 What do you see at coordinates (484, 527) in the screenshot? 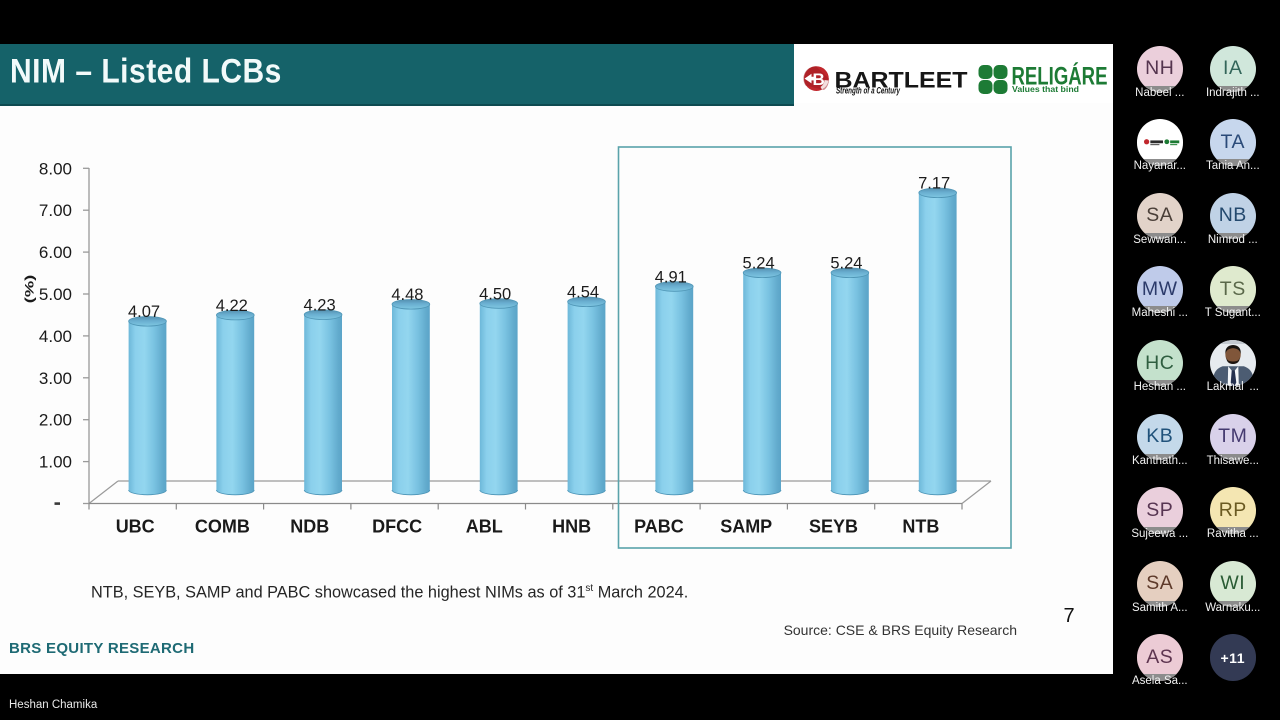
I see `svg-text: ABL` at bounding box center [484, 527].